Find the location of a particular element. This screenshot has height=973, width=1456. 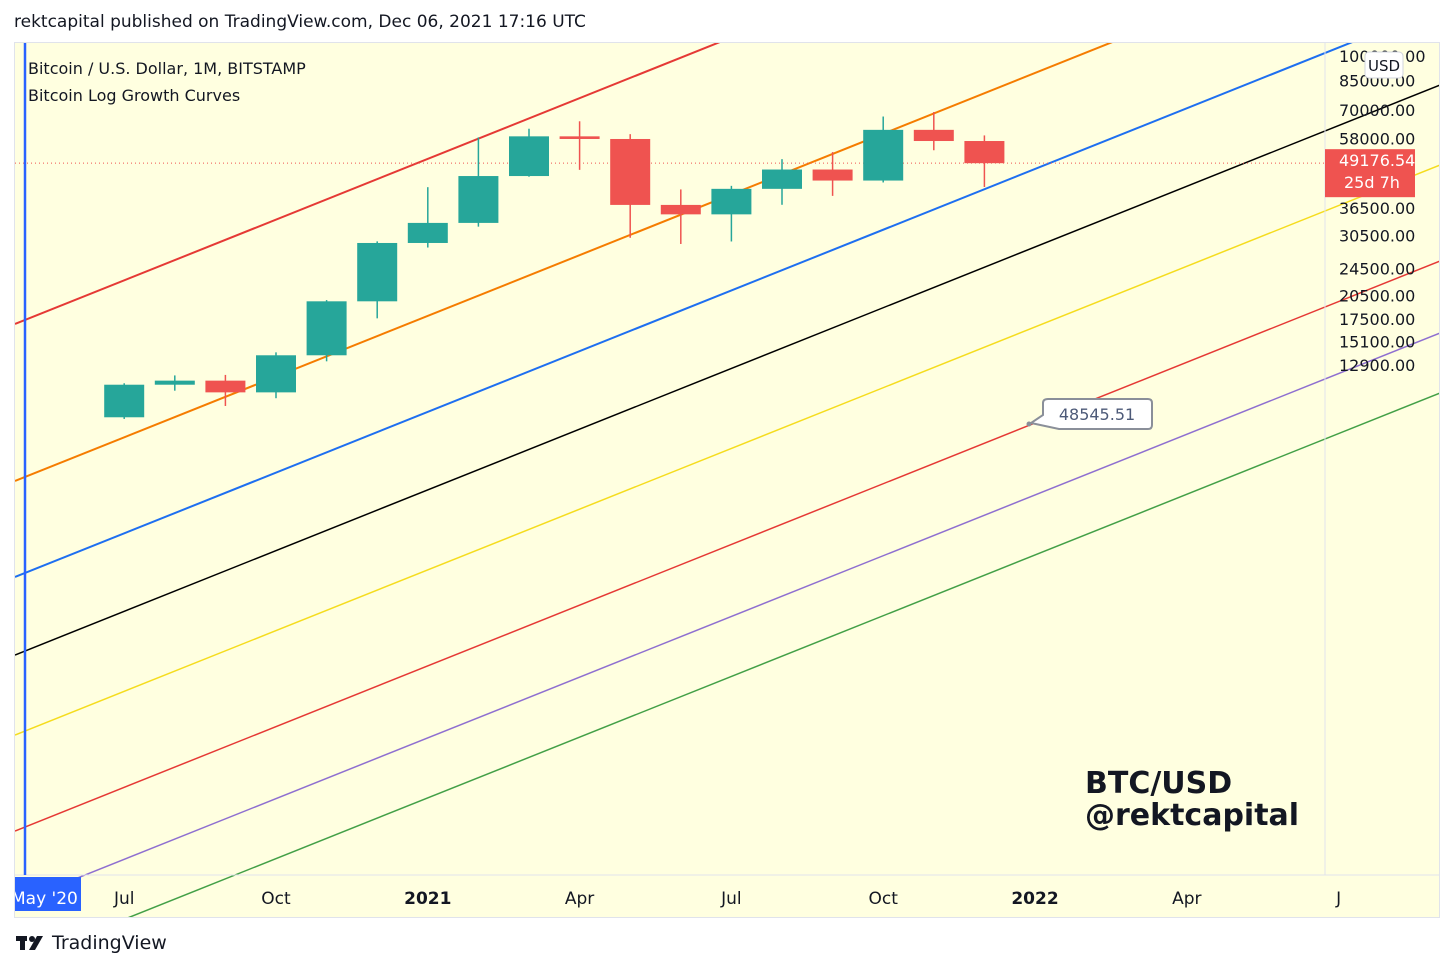

currency-label: USD is located at coordinates (1384, 66).